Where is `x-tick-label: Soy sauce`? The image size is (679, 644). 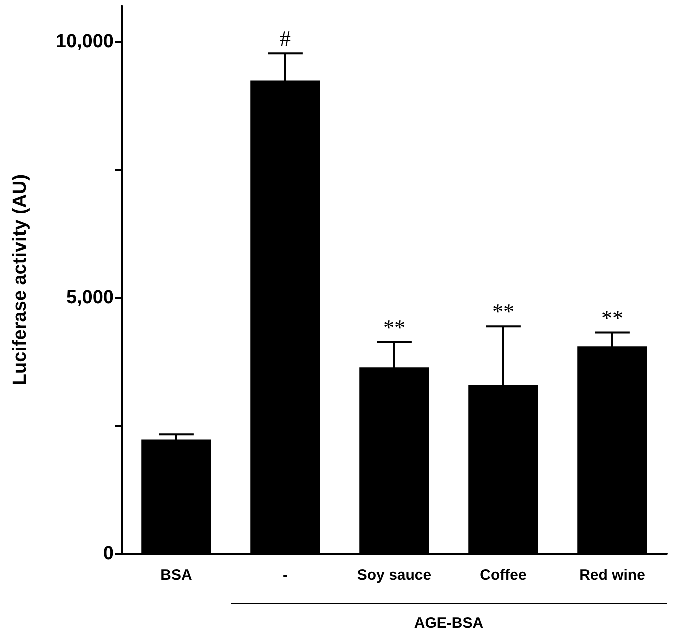
x-tick-label: Soy sauce is located at coordinates (394, 575).